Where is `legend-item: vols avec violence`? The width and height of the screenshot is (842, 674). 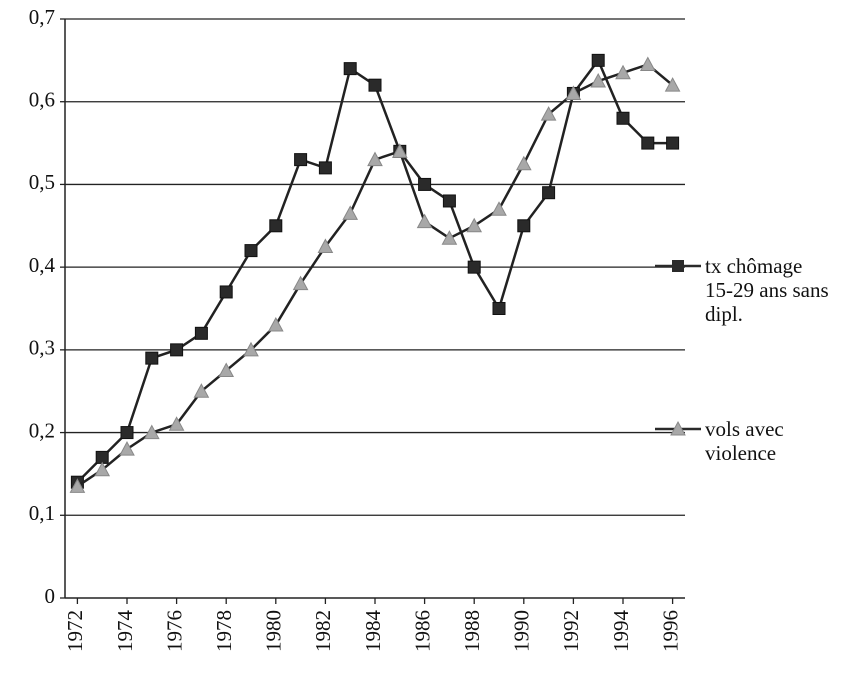
legend-item: vols avec violence is located at coordinates (745, 441).